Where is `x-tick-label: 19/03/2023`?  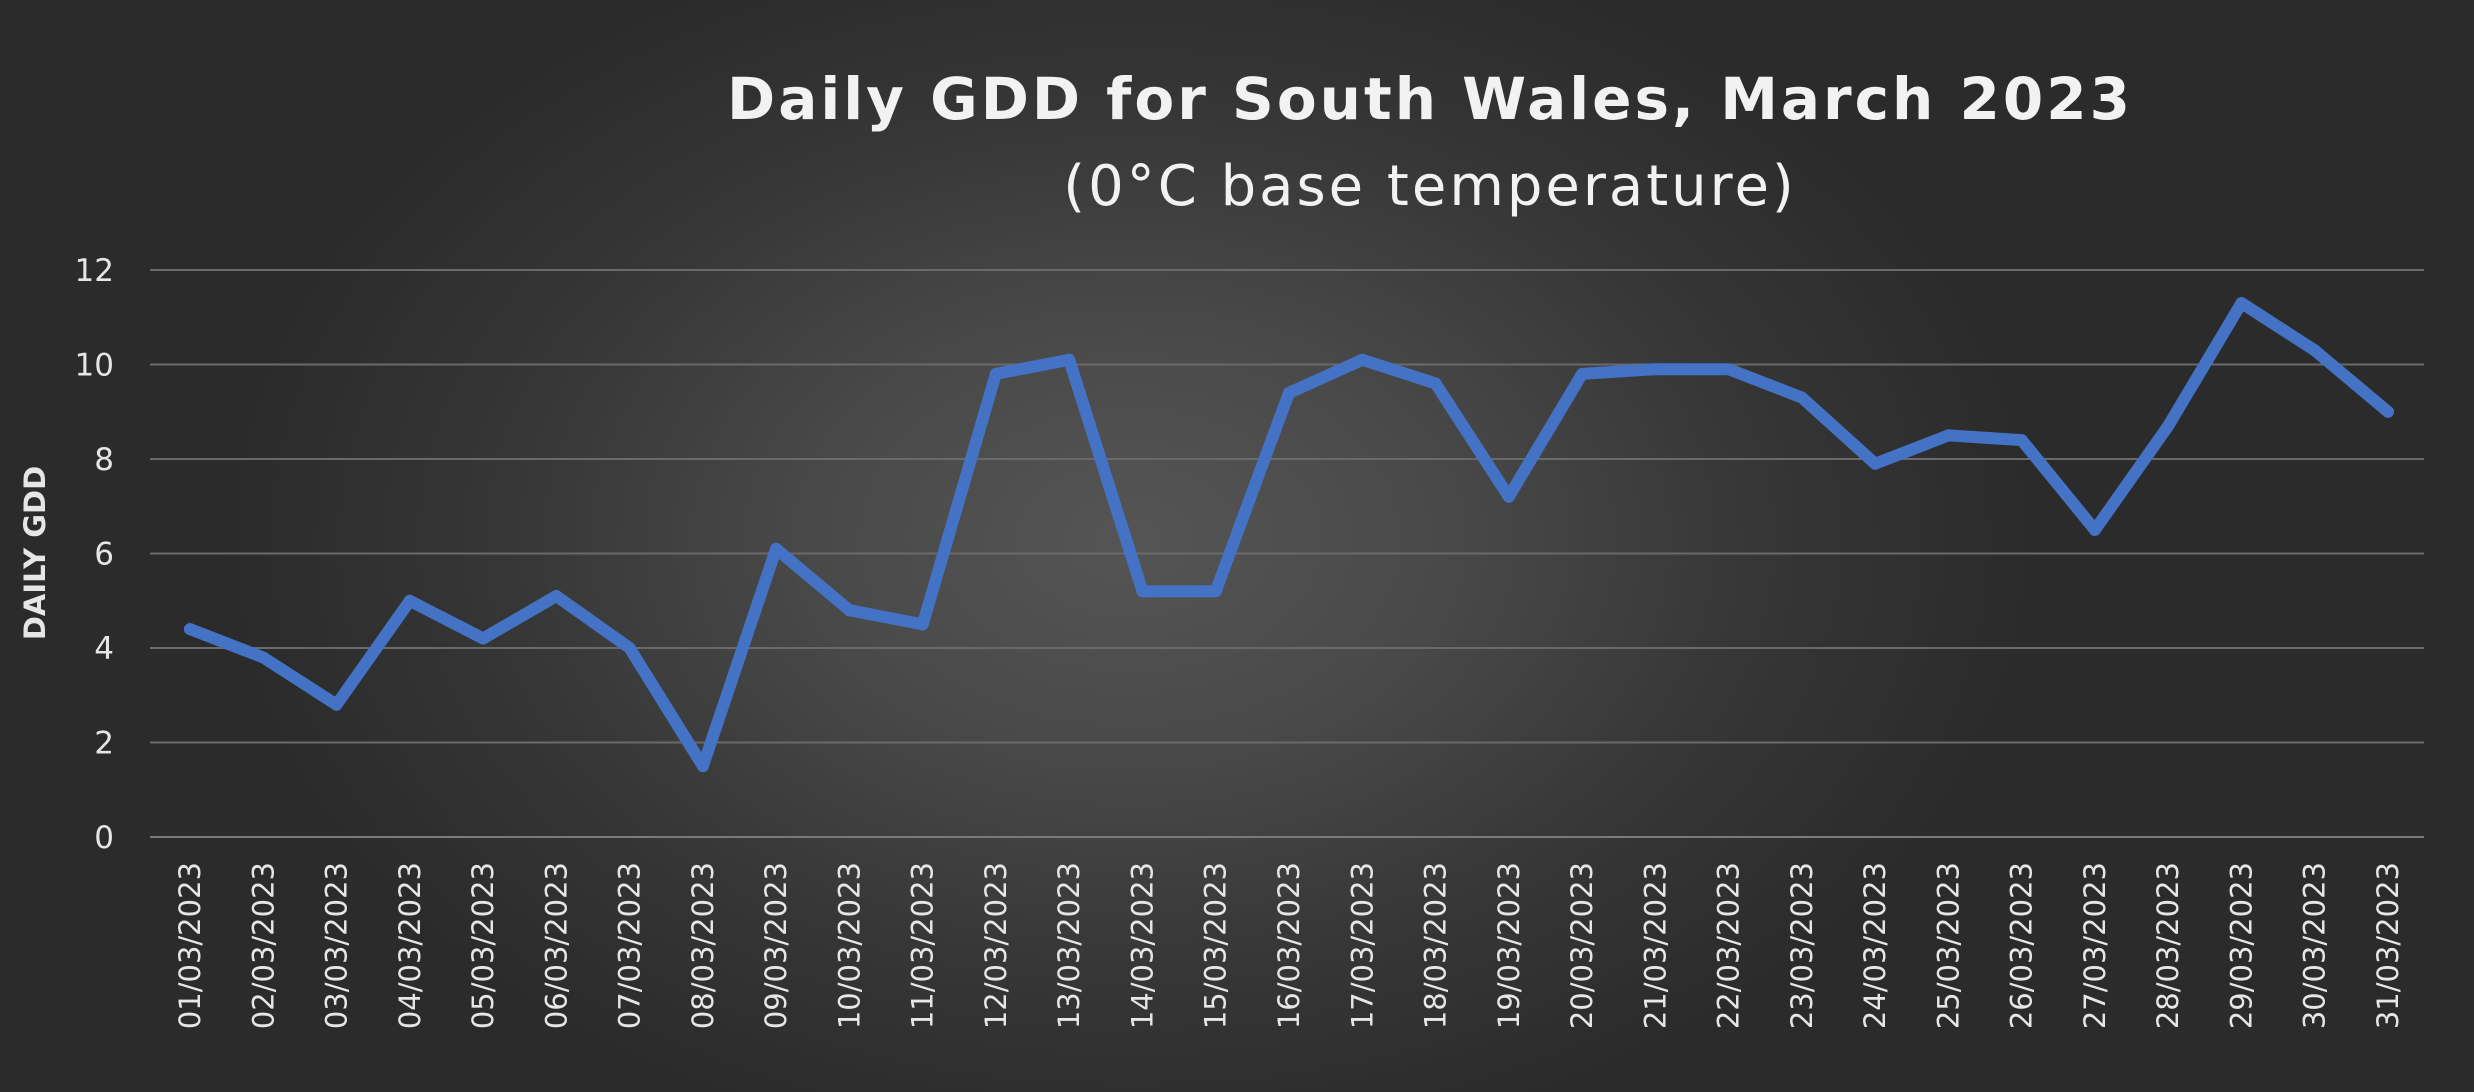
x-tick-label: 19/03/2023 is located at coordinates (1509, 945).